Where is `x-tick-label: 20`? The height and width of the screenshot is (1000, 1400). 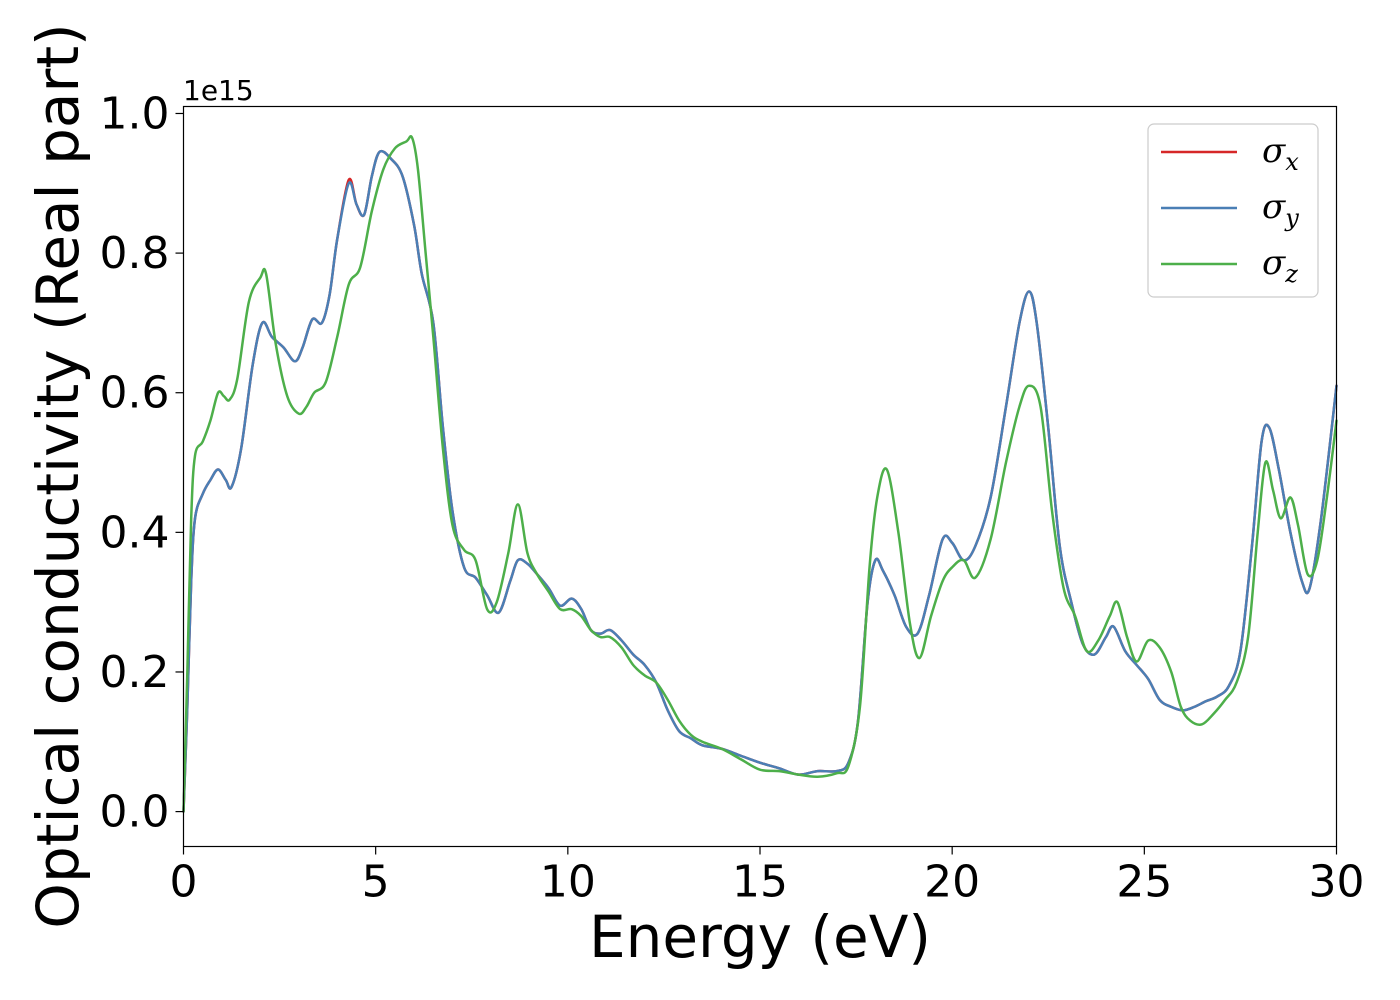 x-tick-label: 20 is located at coordinates (952, 882).